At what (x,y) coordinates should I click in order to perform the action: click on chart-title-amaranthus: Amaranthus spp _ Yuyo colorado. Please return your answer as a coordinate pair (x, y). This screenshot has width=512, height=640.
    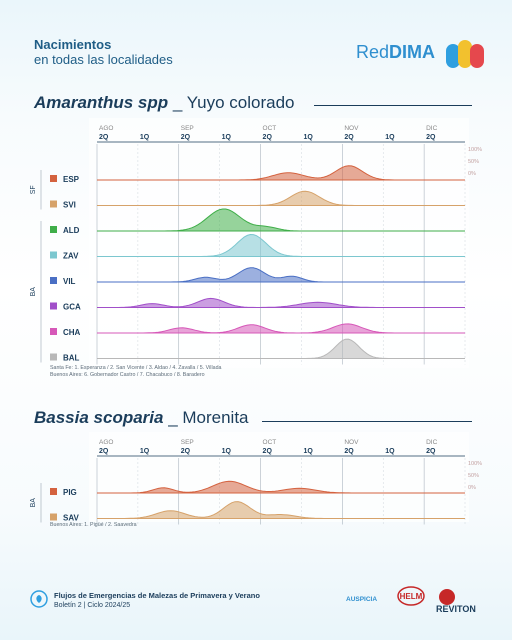
    Looking at the image, I should click on (164, 102).